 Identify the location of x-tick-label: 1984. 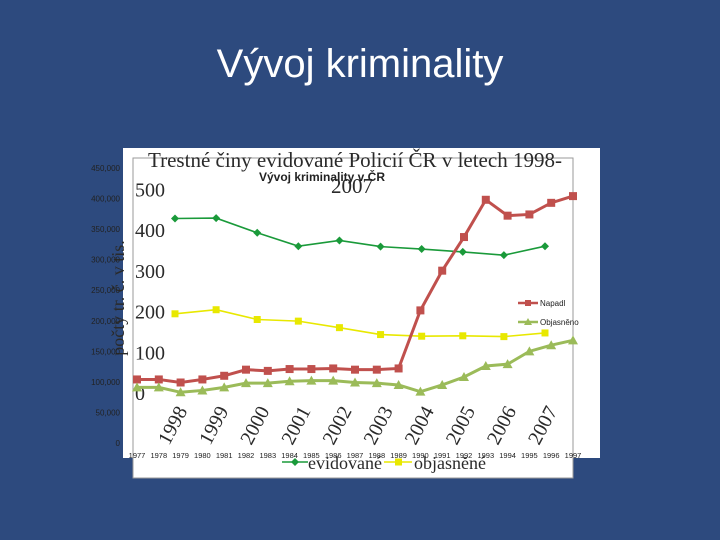
(289, 455).